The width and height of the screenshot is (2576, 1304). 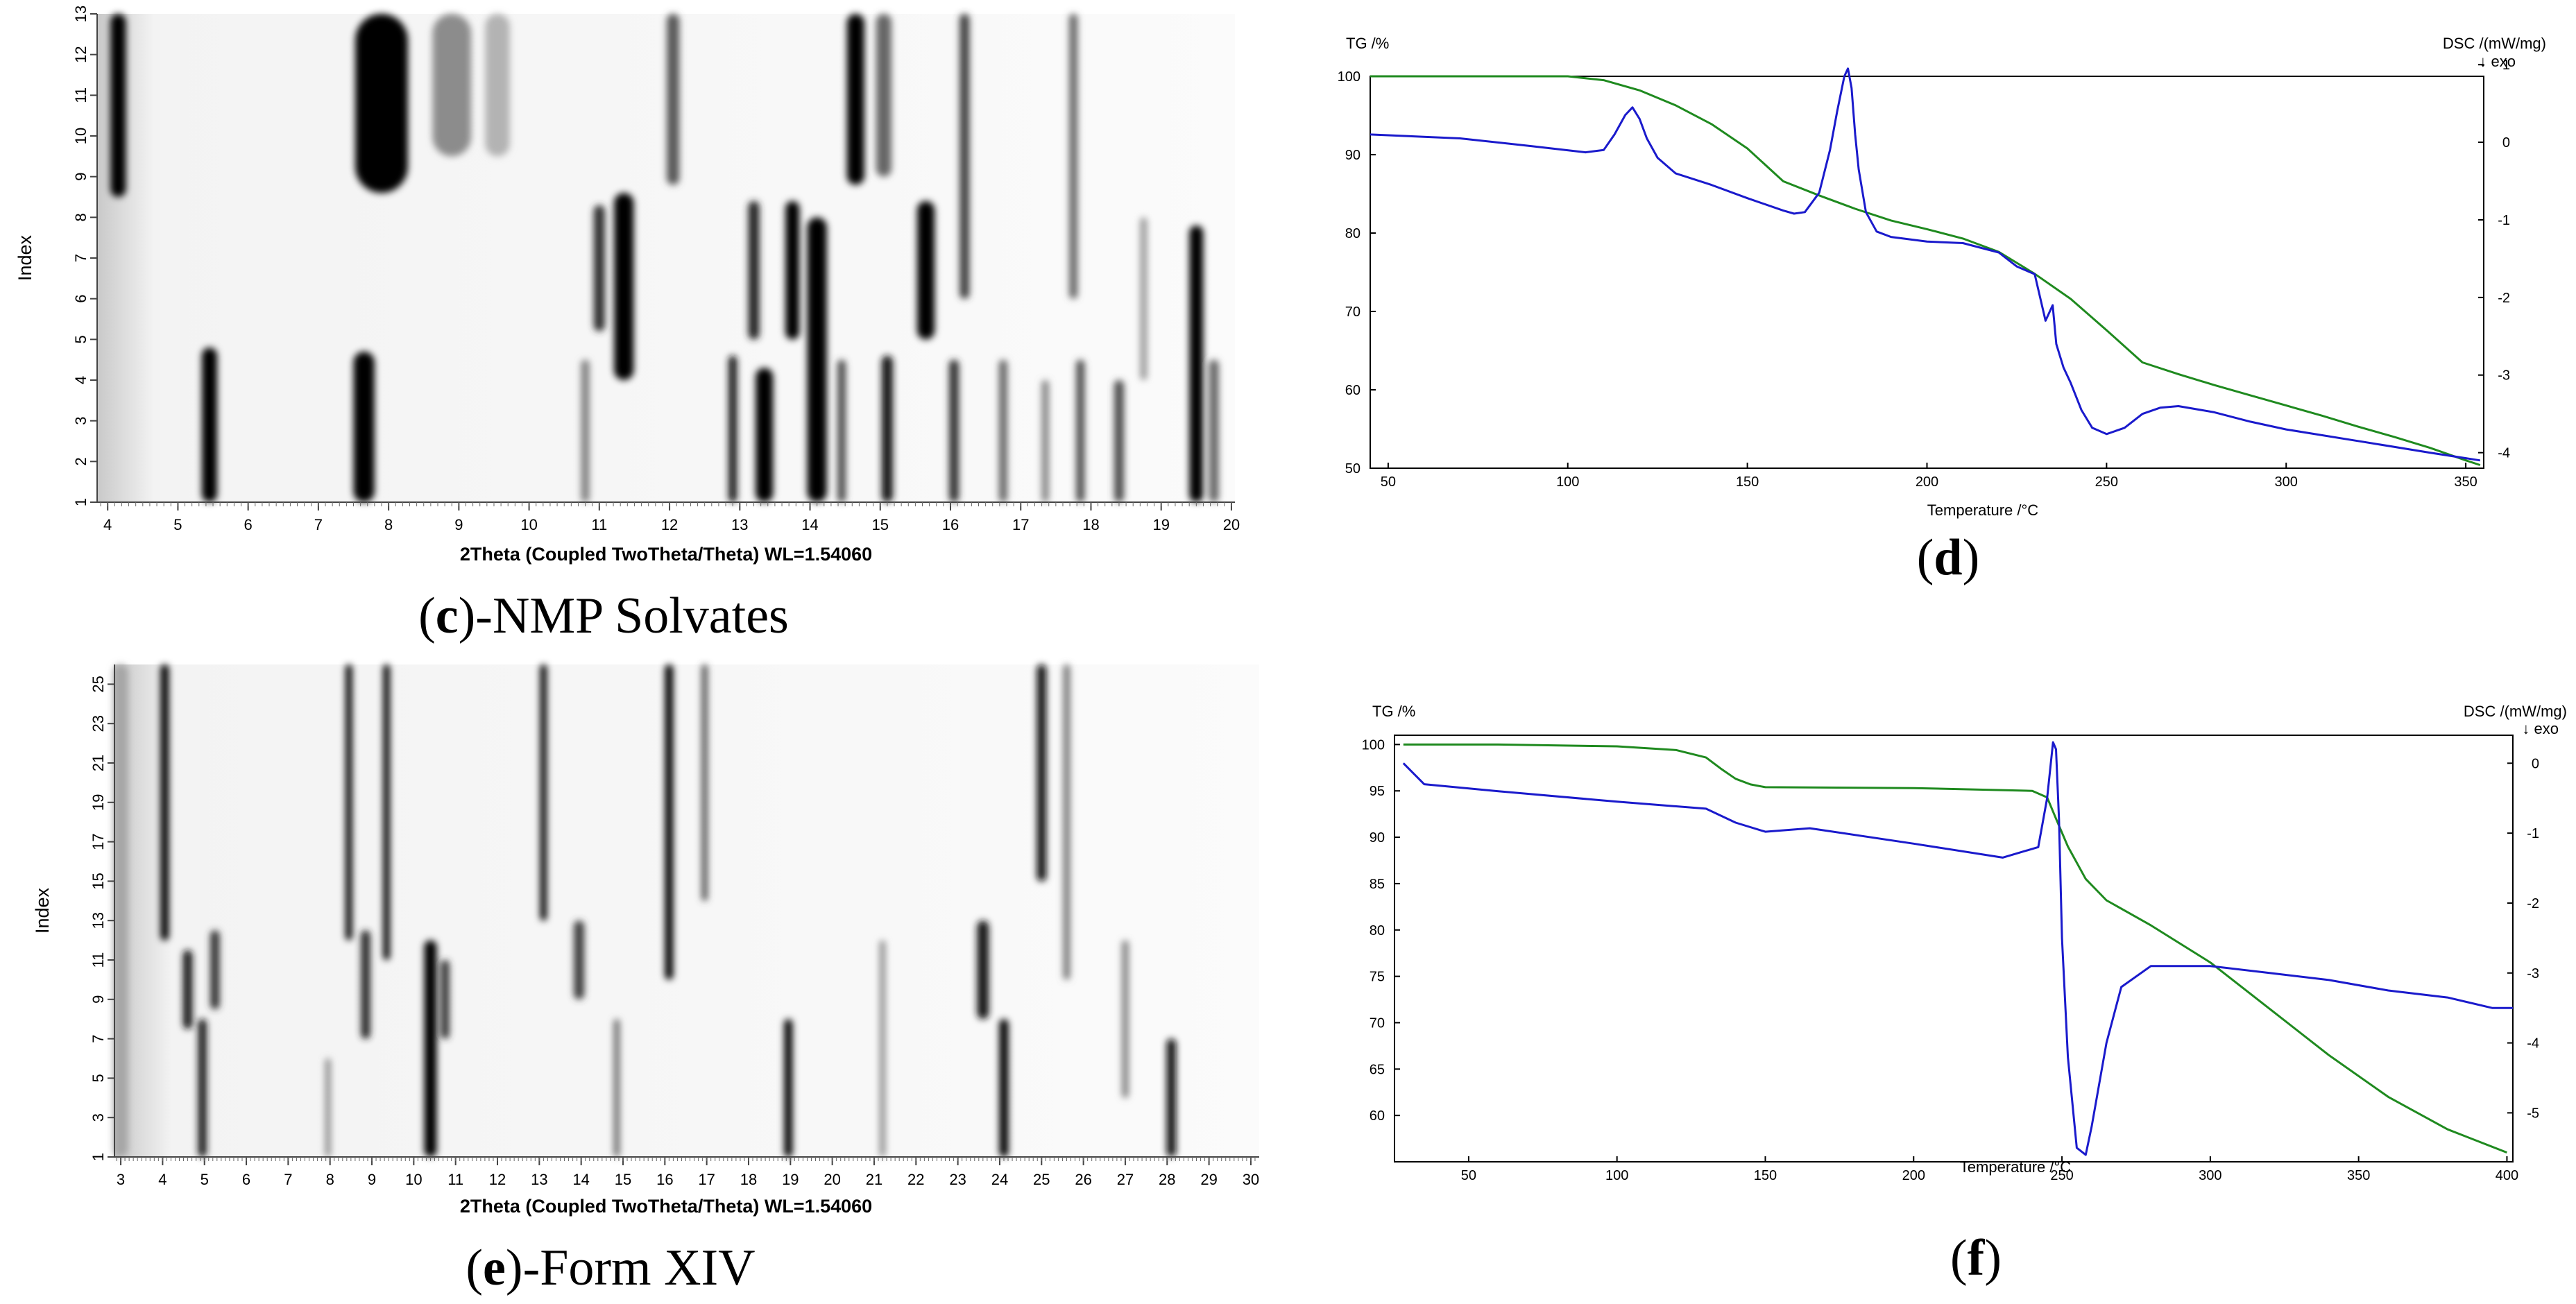 I want to click on x-tick-label: 350, so click(x=2358, y=1175).